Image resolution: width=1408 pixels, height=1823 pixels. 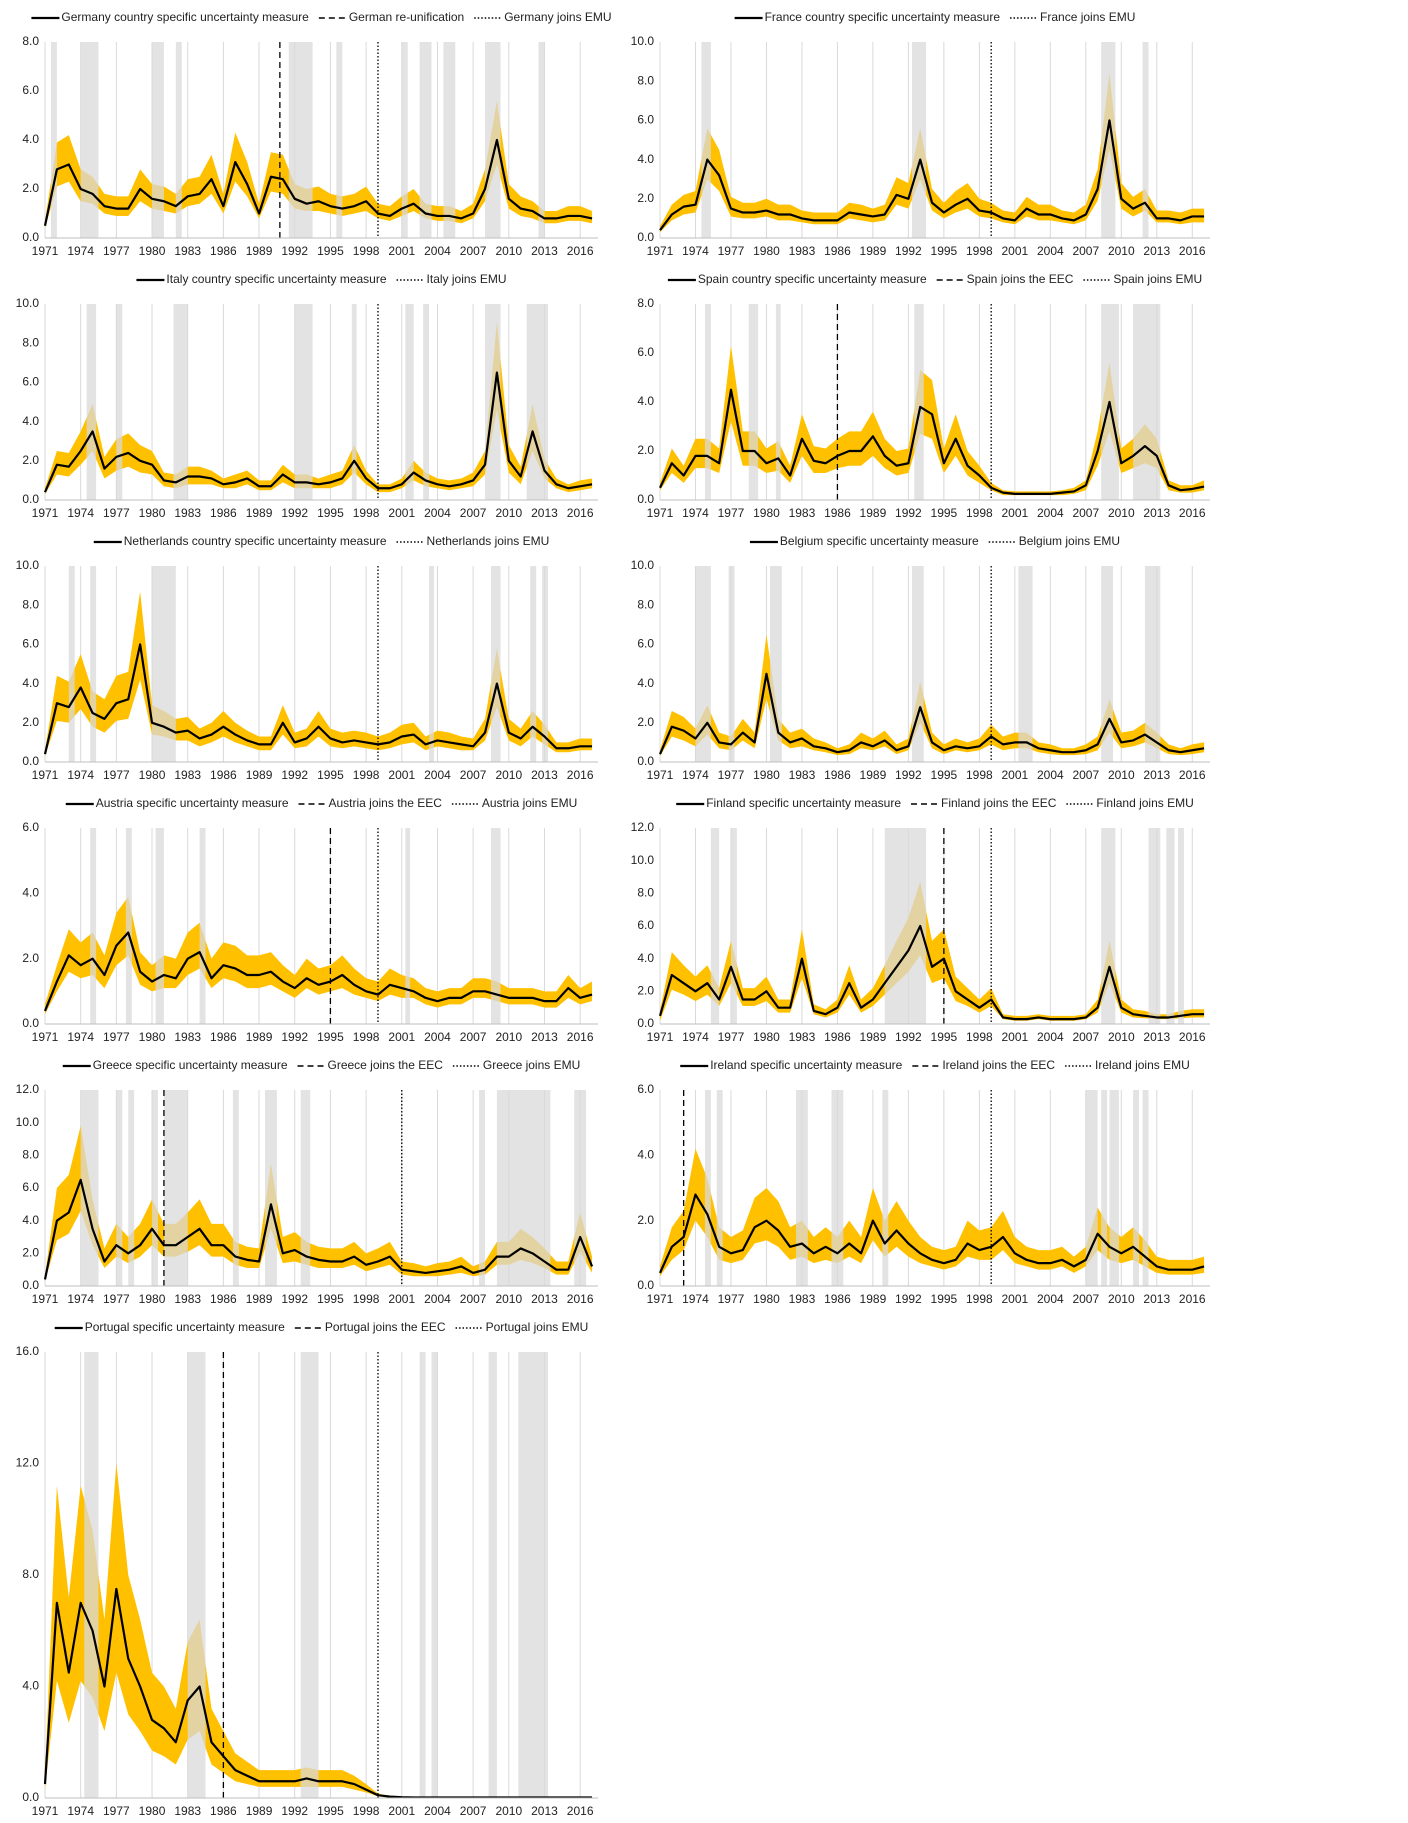 What do you see at coordinates (488, 541) in the screenshot?
I see `legend-label: Netherlands joins EMU` at bounding box center [488, 541].